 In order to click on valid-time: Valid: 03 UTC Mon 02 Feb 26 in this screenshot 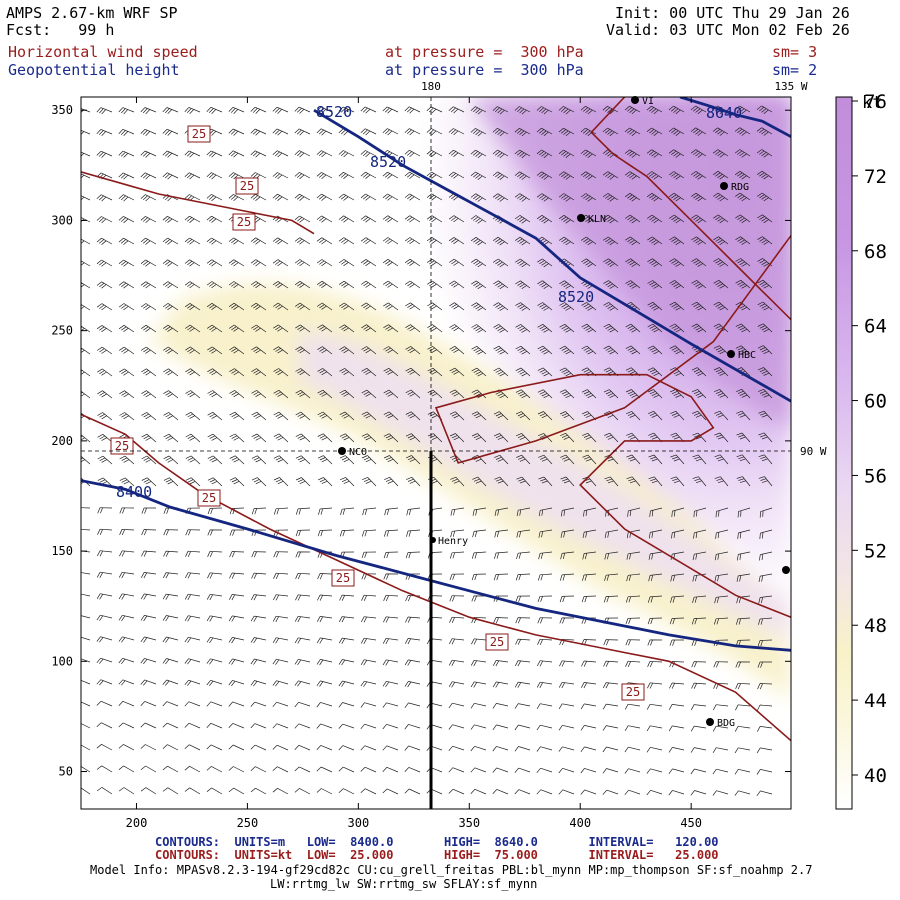, I will do `click(728, 30)`.